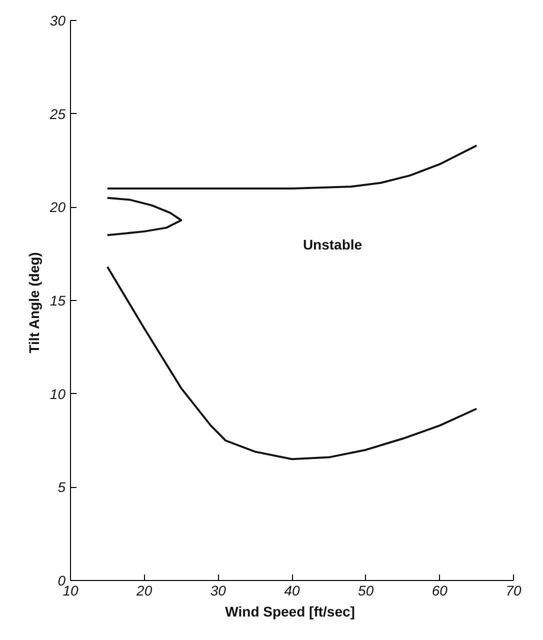  I want to click on x-axis-title: Wind Speed [ft/sec], so click(290, 612).